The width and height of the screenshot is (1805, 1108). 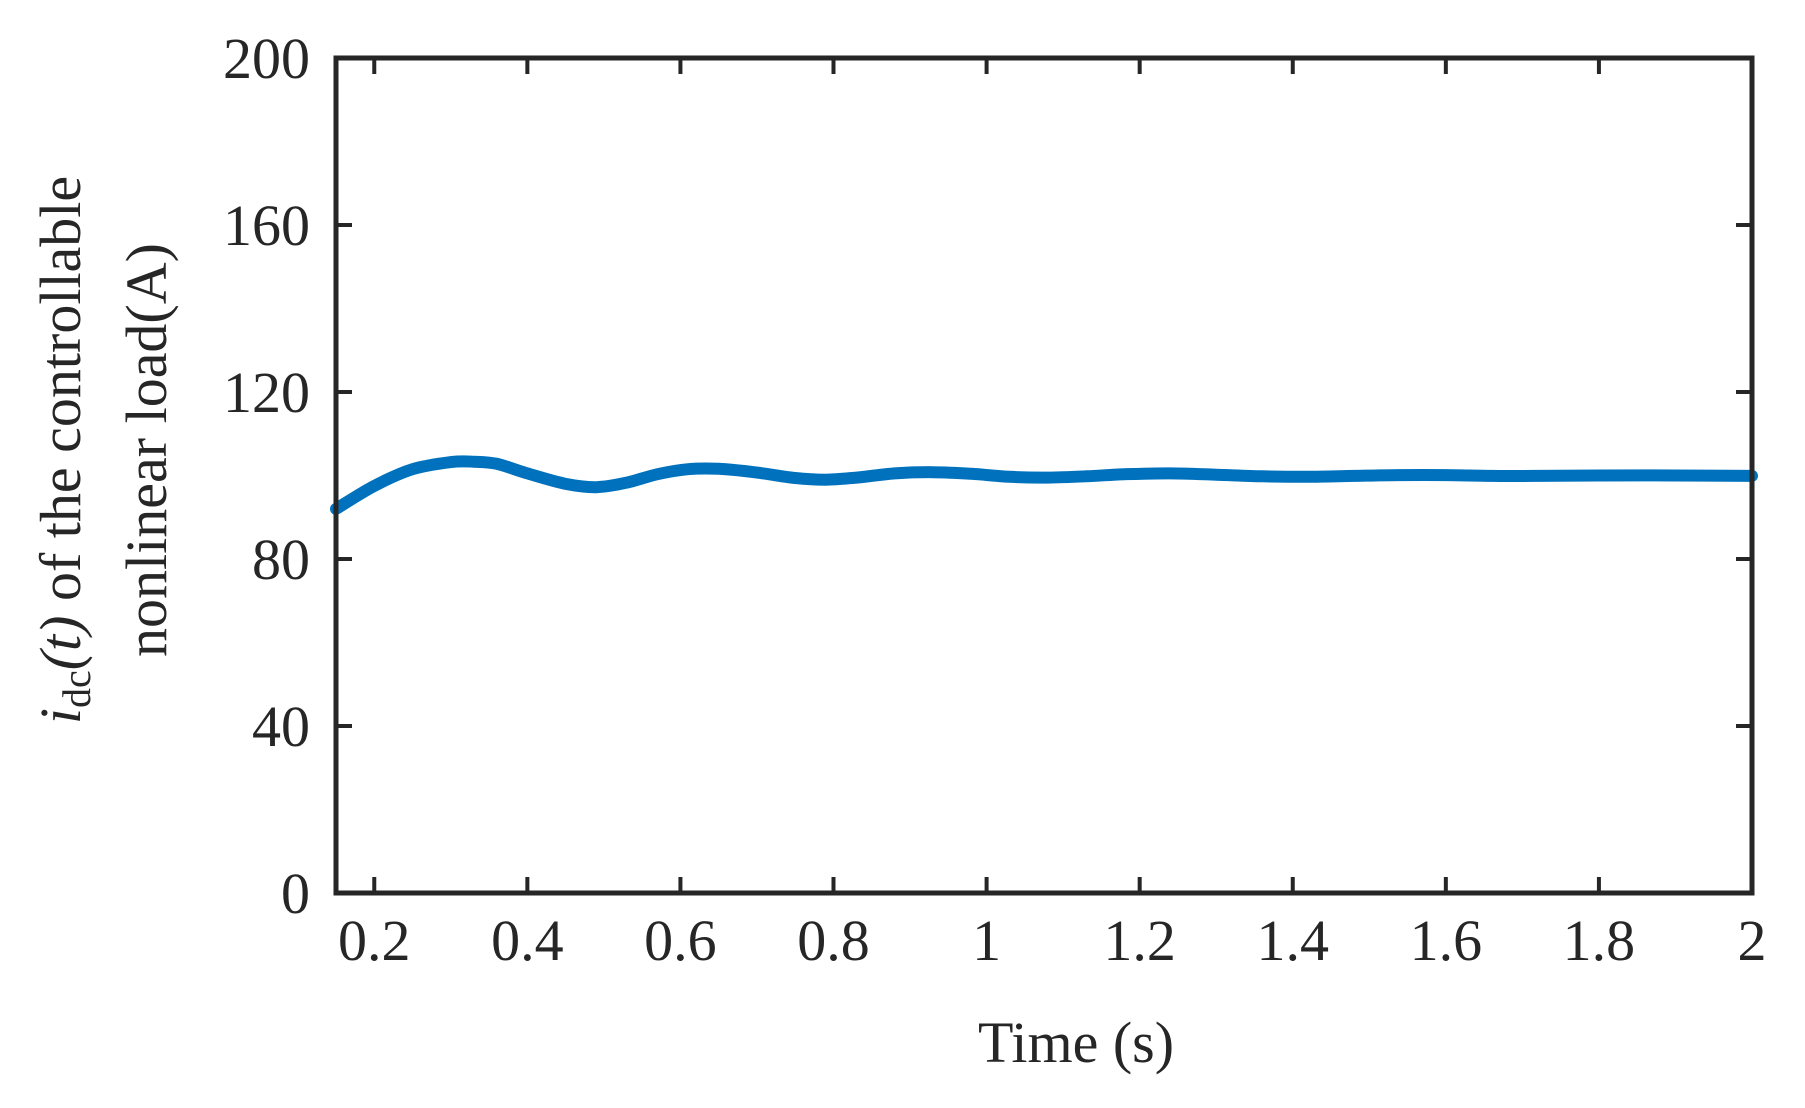 What do you see at coordinates (281, 559) in the screenshot?
I see `y-tick-label: 80` at bounding box center [281, 559].